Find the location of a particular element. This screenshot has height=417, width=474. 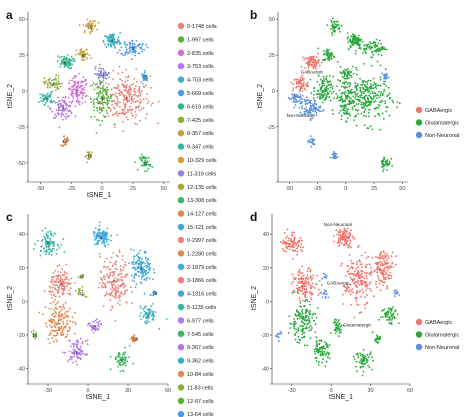

legend-label: 9-362 cells is located at coordinates (200, 362).